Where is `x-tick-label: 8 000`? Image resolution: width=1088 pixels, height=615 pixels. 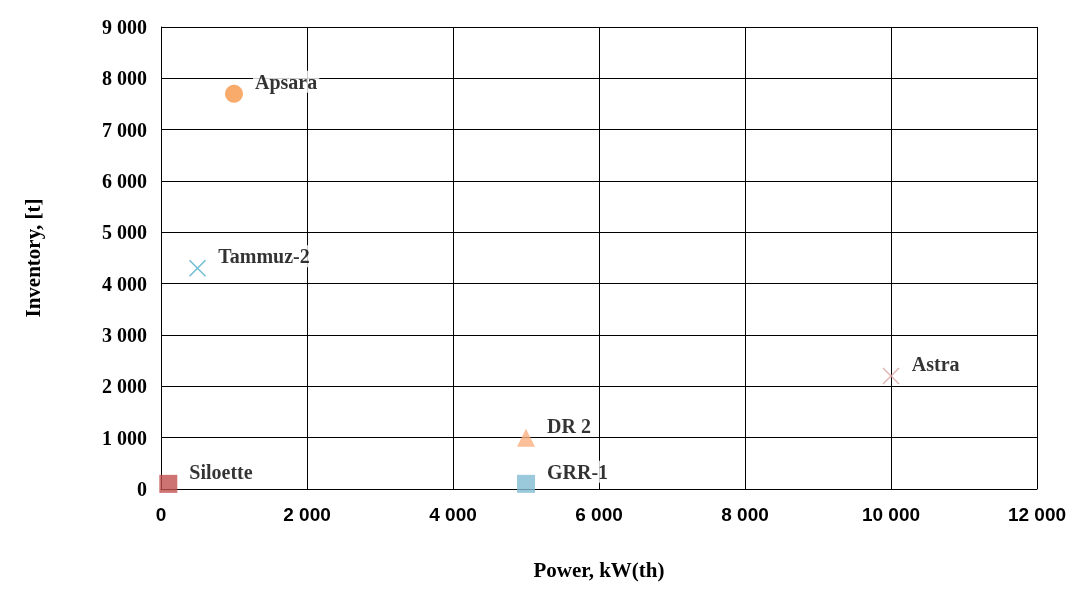
x-tick-label: 8 000 is located at coordinates (745, 514).